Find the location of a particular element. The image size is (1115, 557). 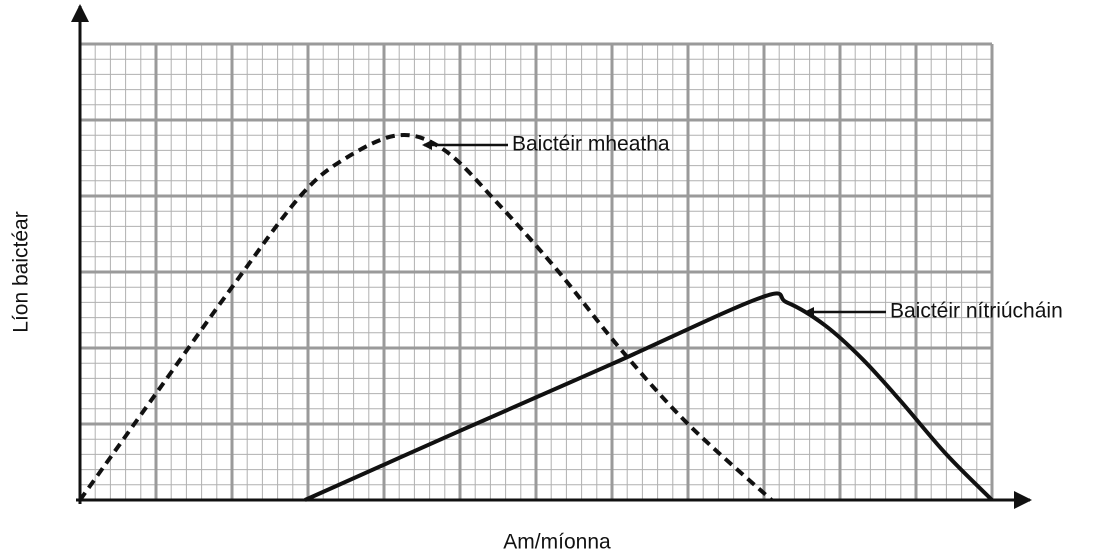

annotation: Baictéir nítriúcháin is located at coordinates (976, 311).